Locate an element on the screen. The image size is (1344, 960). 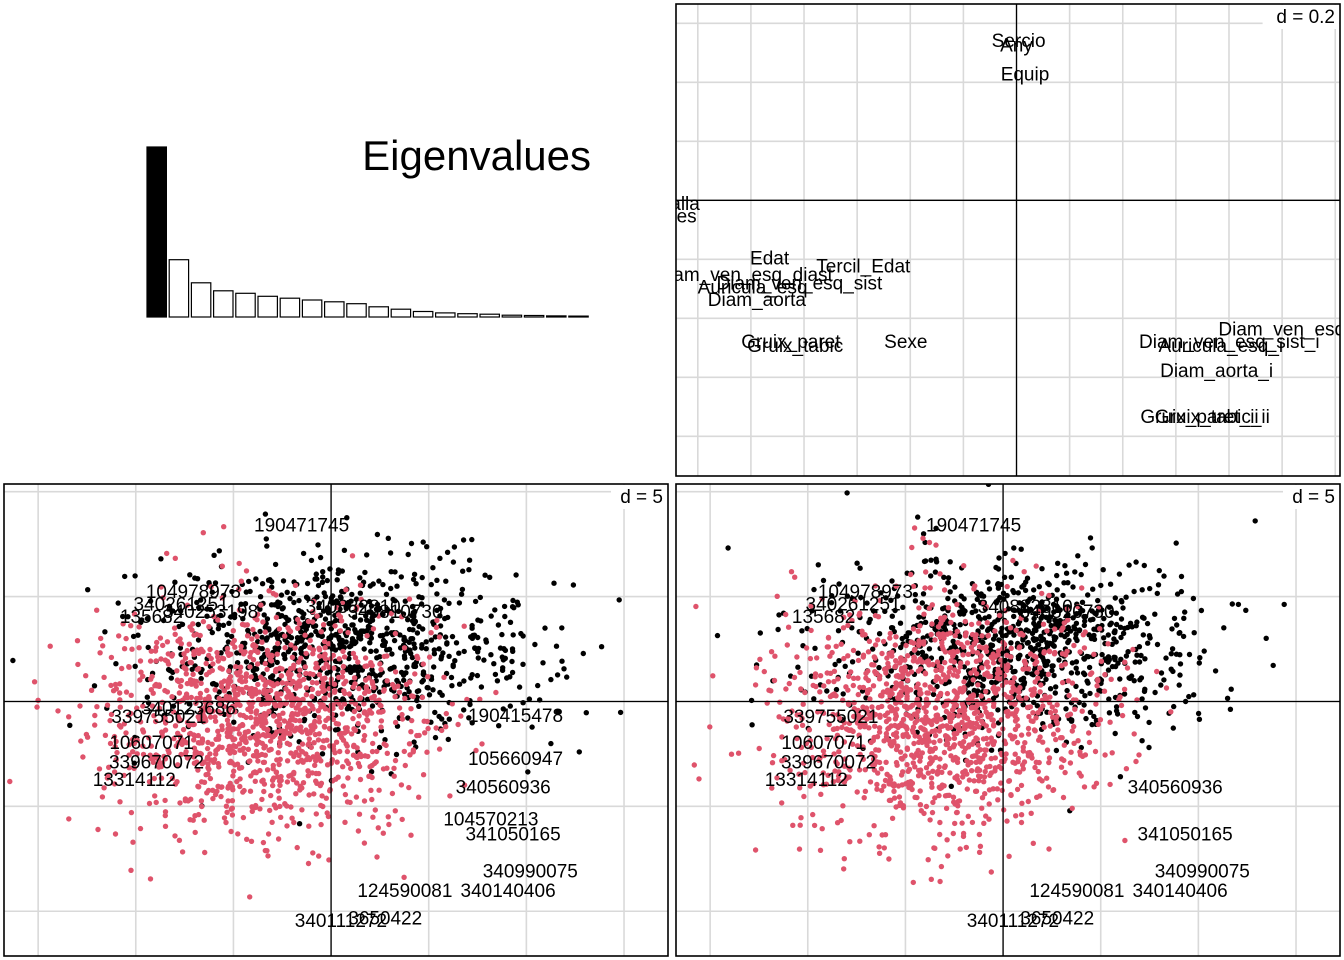
point-label: 340111272 is located at coordinates (1013, 921).